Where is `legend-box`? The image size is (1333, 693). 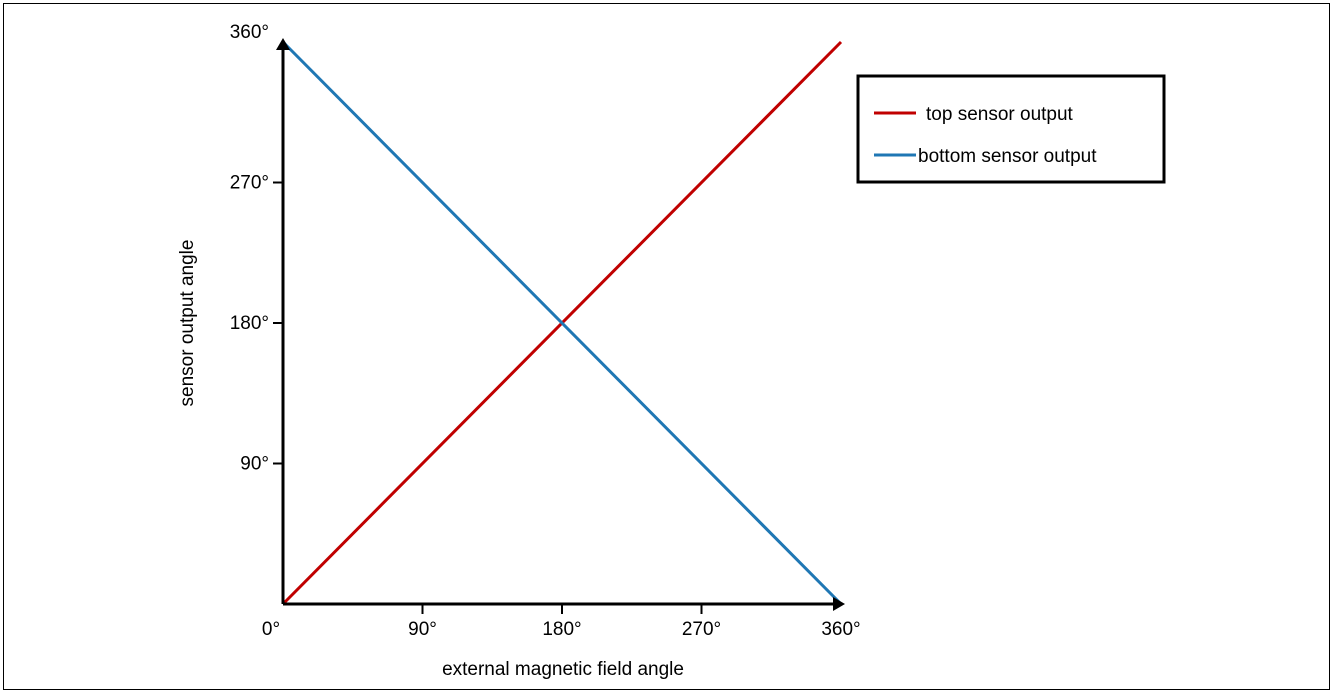
legend-box is located at coordinates (1011, 129).